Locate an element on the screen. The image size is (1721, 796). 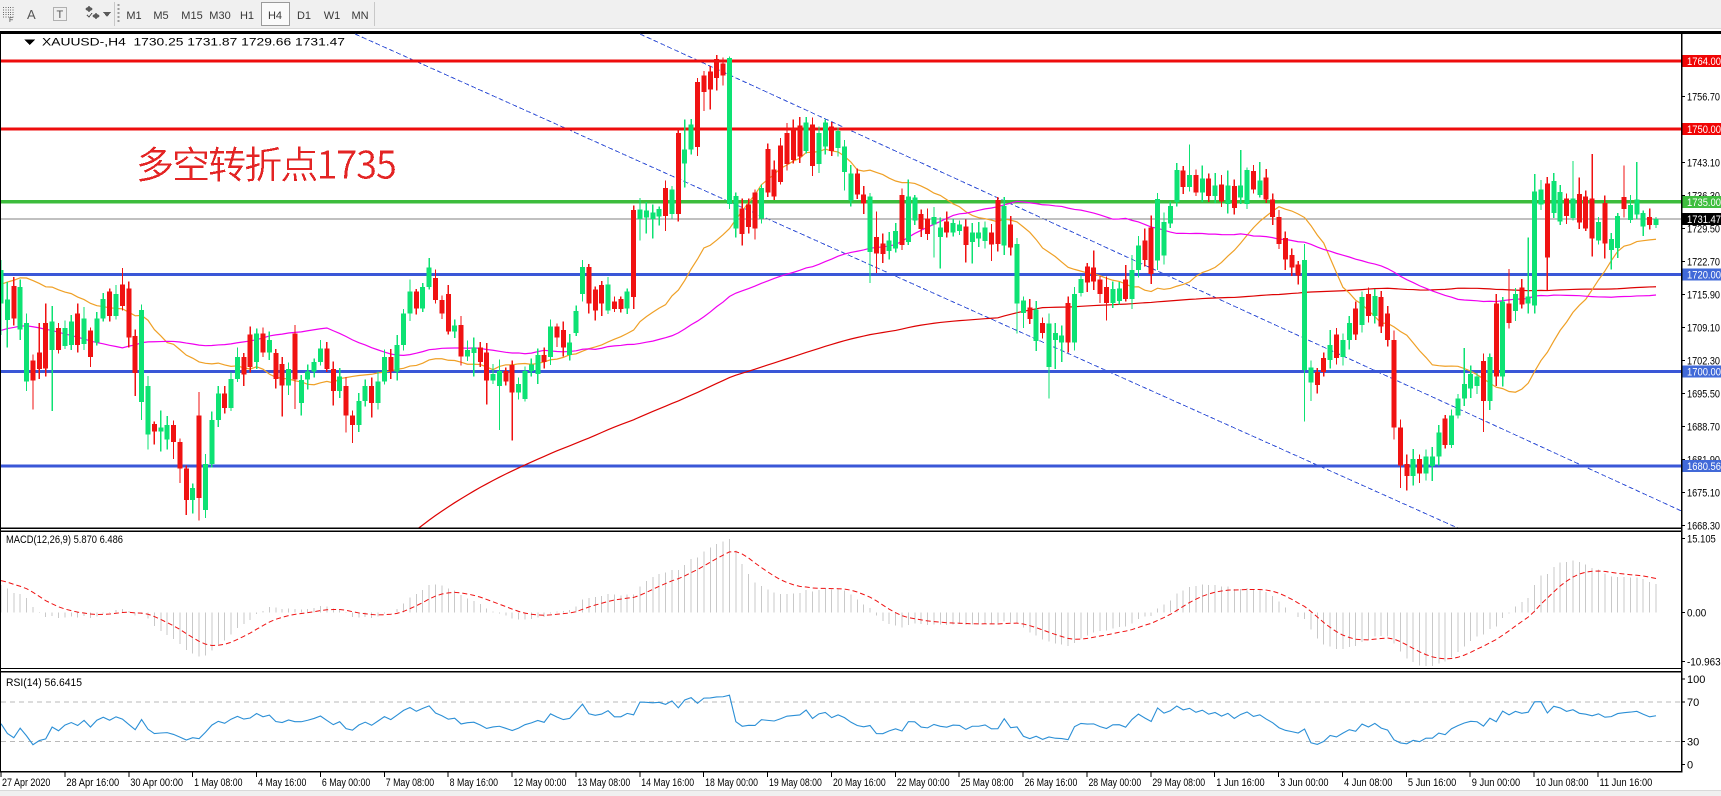
svg-text: W1 is located at coordinates (332, 16).